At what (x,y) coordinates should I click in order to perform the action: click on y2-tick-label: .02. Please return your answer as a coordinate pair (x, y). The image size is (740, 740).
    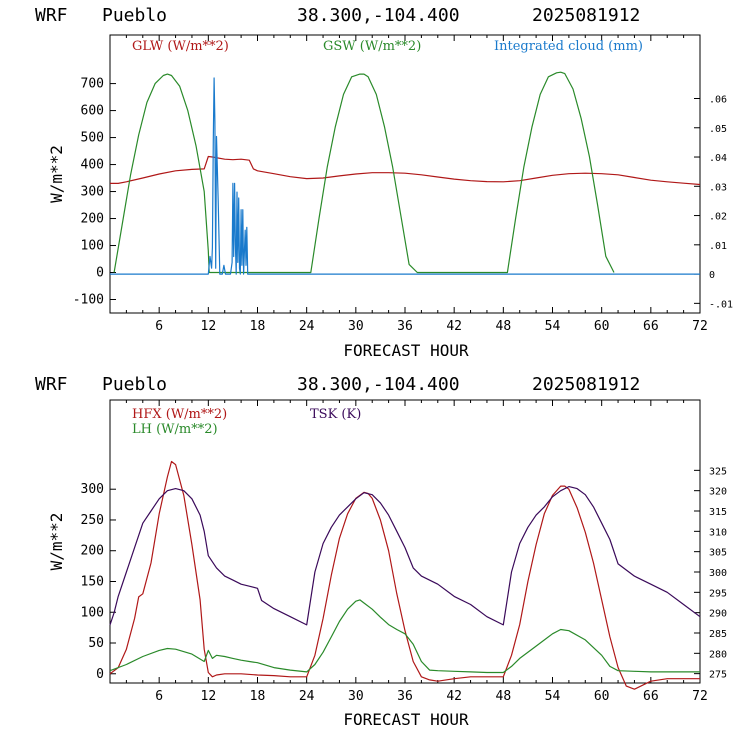
    Looking at the image, I should click on (718, 217).